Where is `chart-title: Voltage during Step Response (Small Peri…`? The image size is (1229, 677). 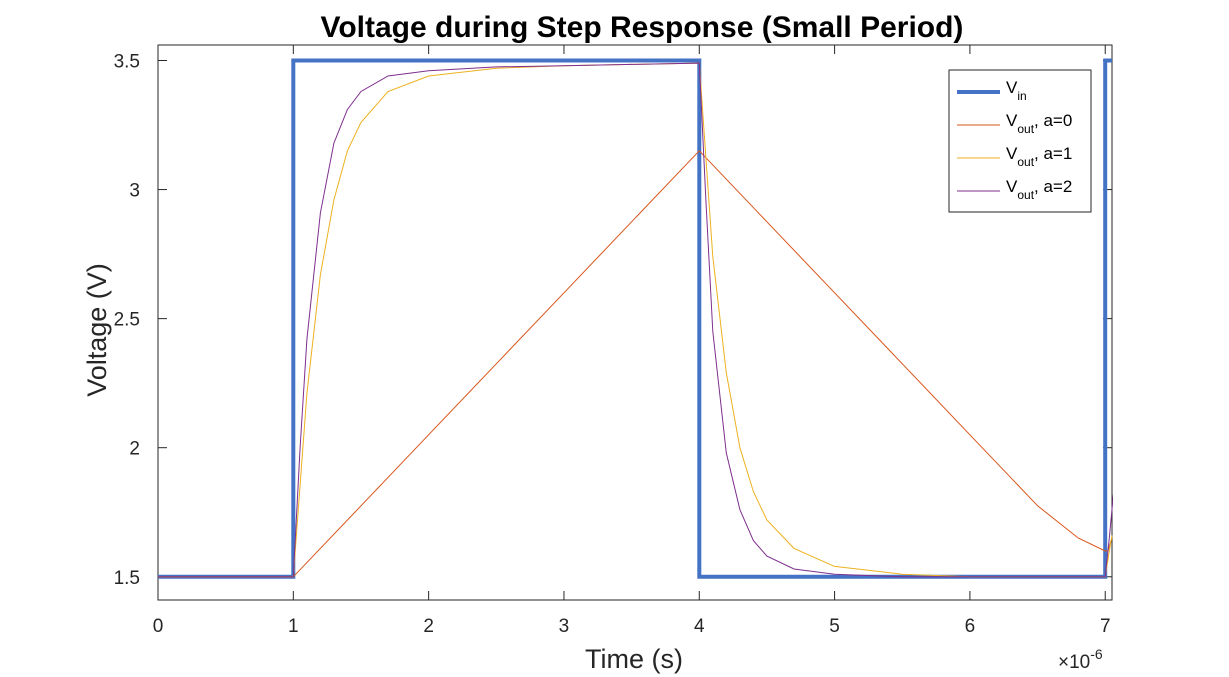 chart-title: Voltage during Step Response (Small Peri… is located at coordinates (642, 27).